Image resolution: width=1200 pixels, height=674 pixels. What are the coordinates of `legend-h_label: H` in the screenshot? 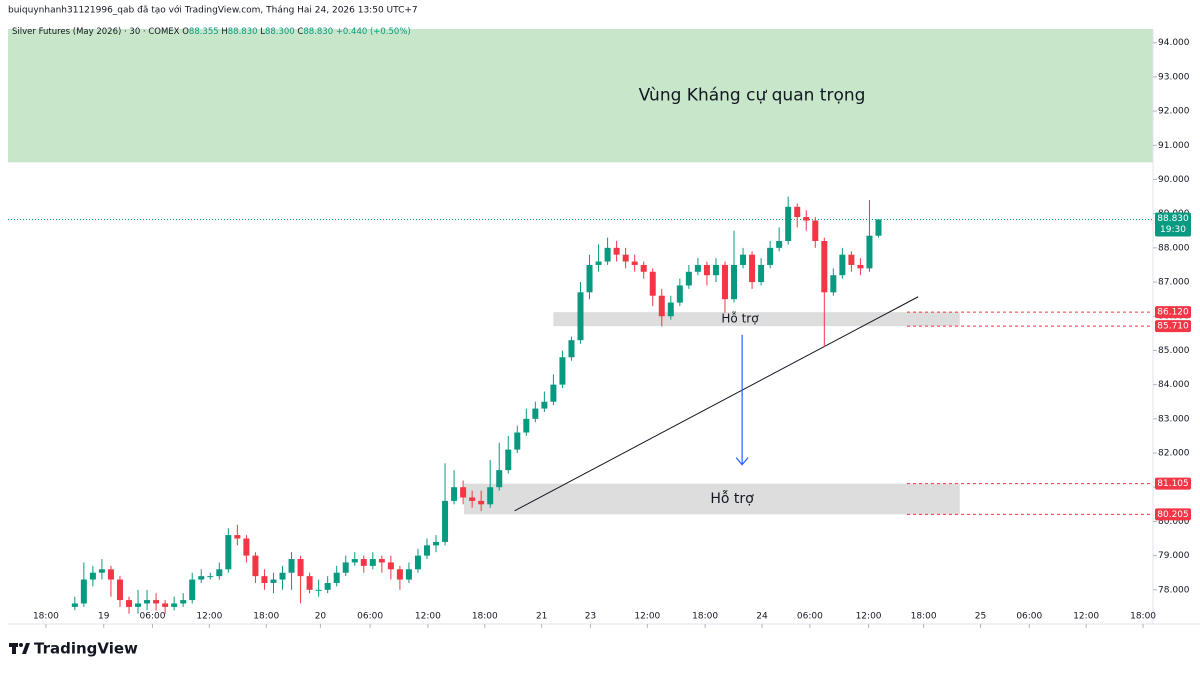 It's located at (224, 32).